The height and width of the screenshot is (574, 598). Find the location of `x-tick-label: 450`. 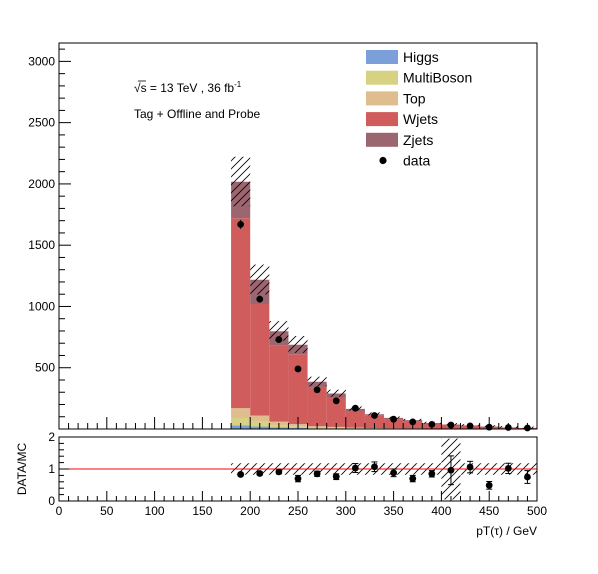

x-tick-label: 450 is located at coordinates (489, 511).